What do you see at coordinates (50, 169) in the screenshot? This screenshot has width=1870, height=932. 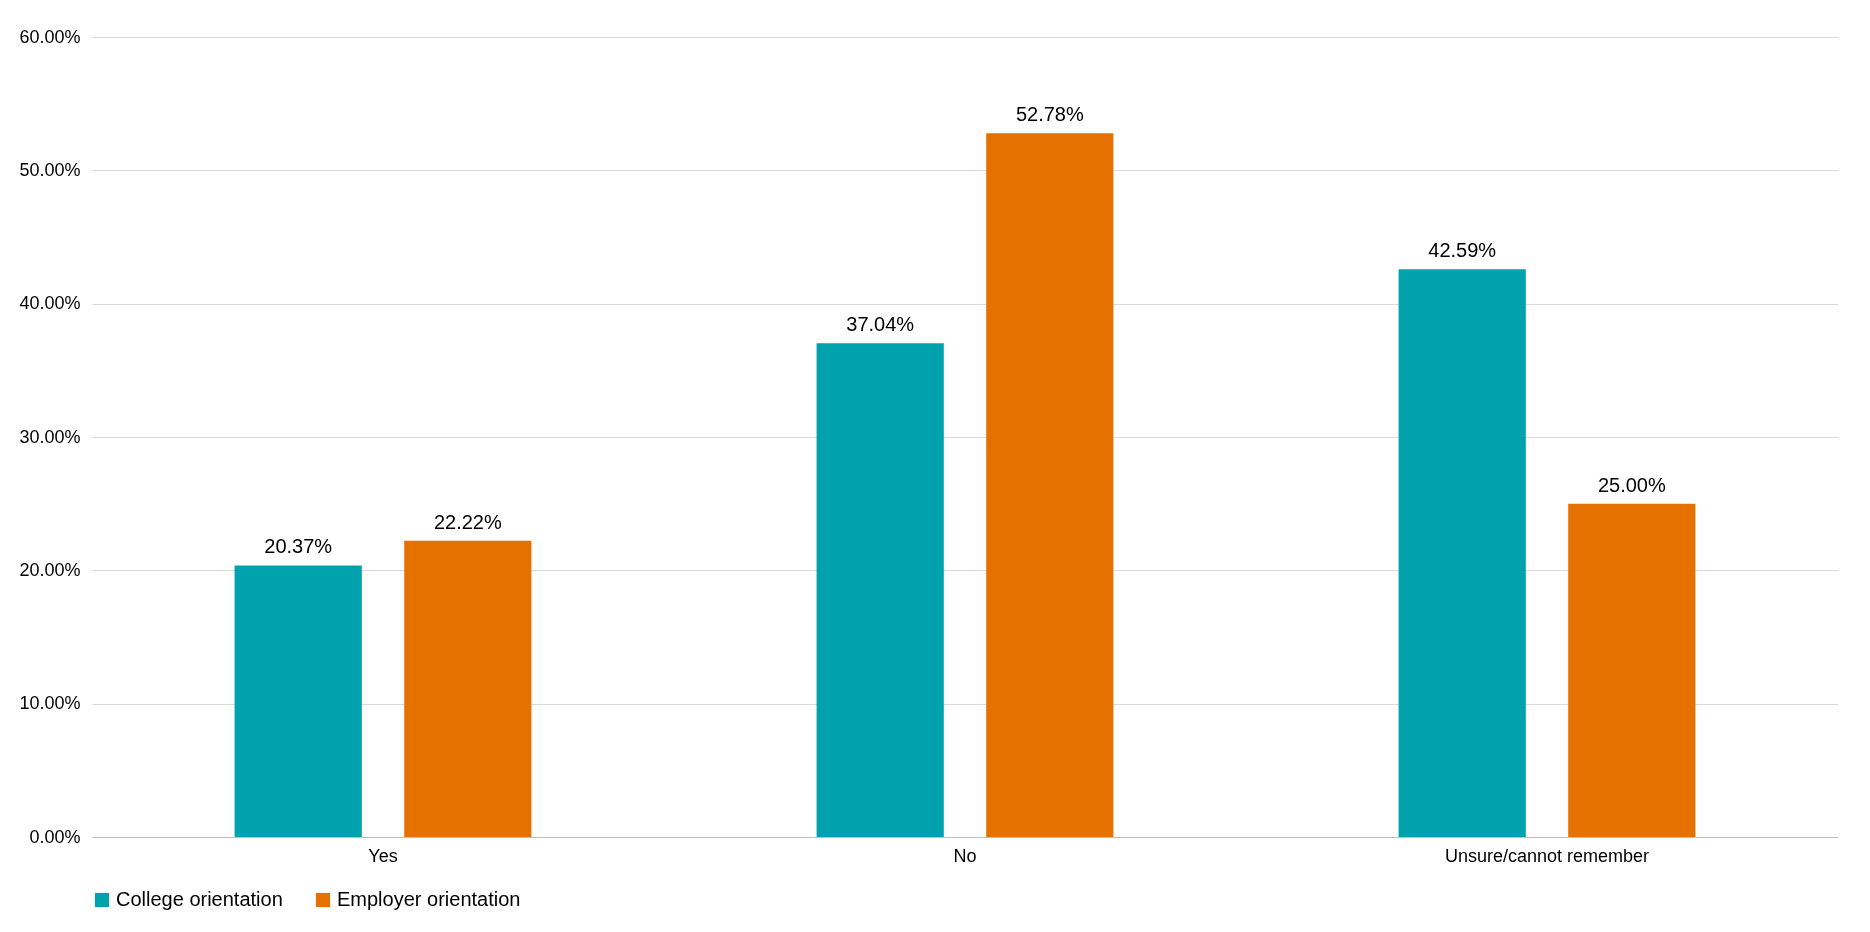 I see `y-tick-label: 50.00%` at bounding box center [50, 169].